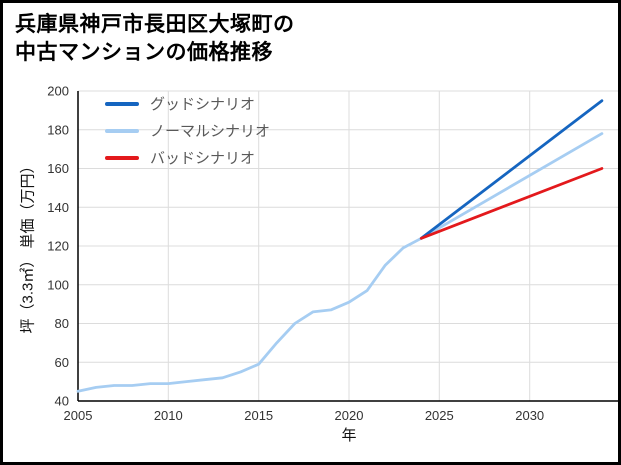 This screenshot has height=465, width=621. I want to click on y-tick-label: 180, so click(58, 129).